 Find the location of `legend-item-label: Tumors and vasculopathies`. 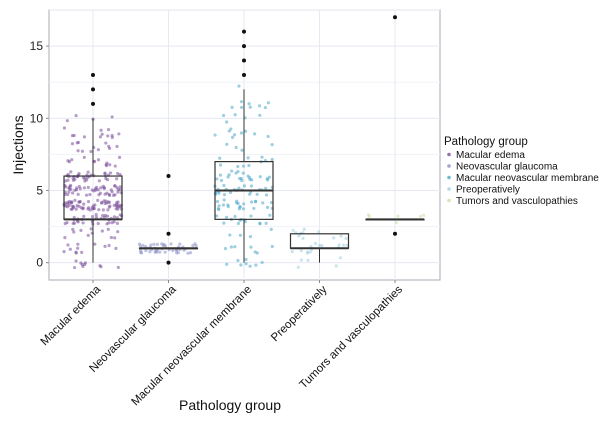

legend-item-label: Tumors and vasculopathies is located at coordinates (517, 201).